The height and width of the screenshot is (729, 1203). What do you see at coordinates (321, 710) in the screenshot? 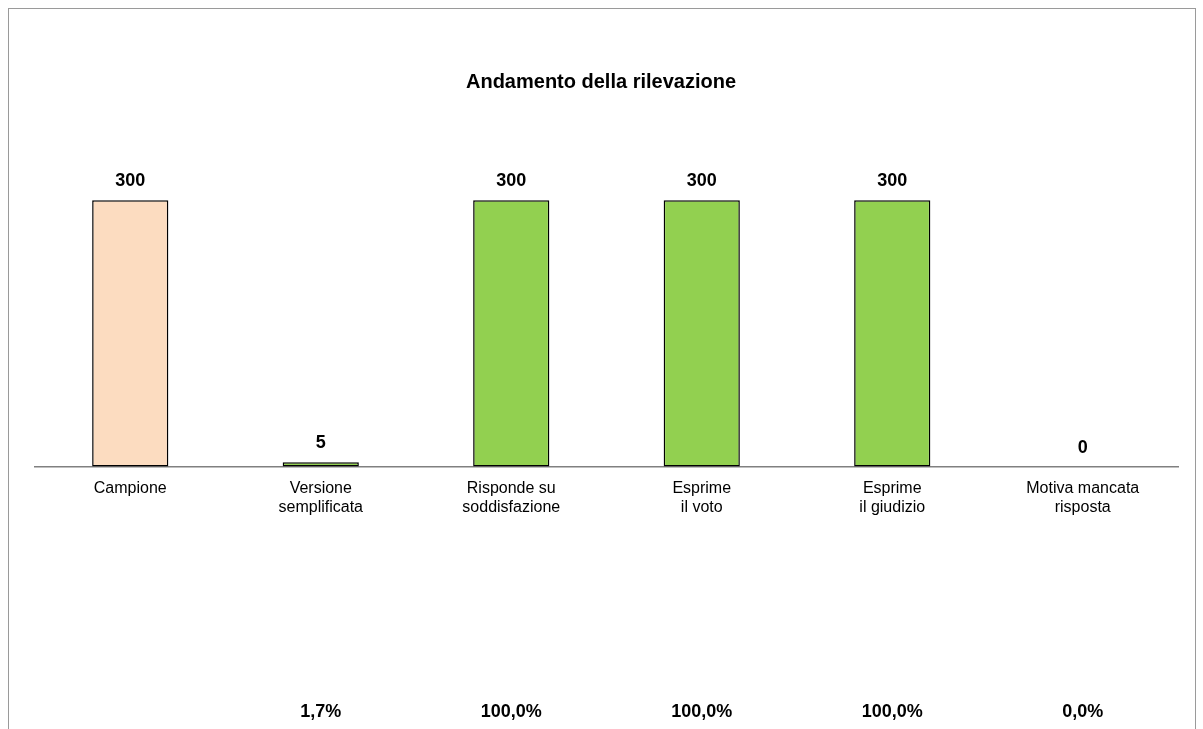
I see `text: 1,7%` at bounding box center [321, 710].